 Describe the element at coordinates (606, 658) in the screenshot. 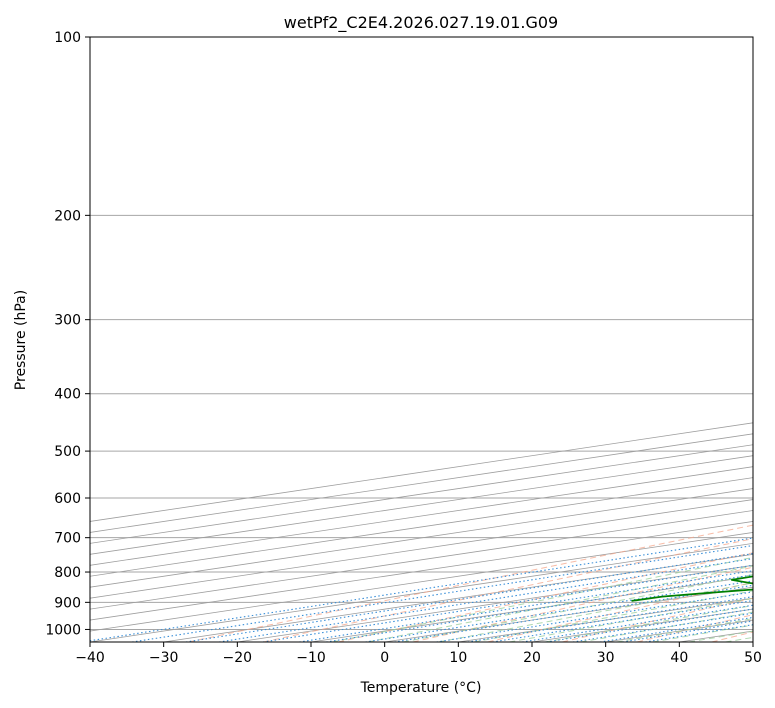

I see `x-tick-label: 30` at that location.